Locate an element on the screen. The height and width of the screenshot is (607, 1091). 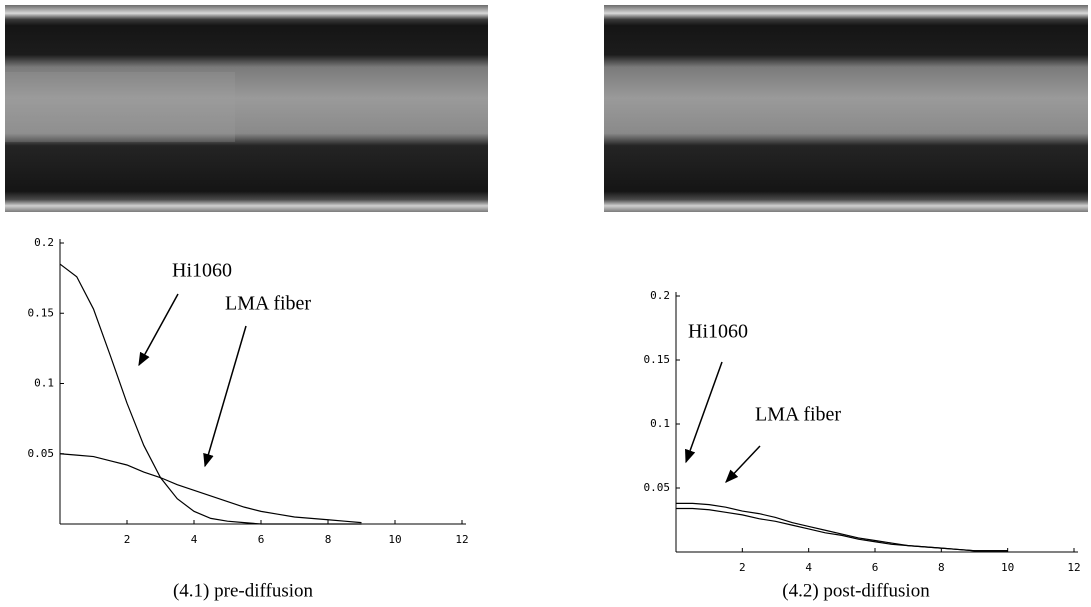
caption: (4.1) pre-diffusion is located at coordinates (243, 590).